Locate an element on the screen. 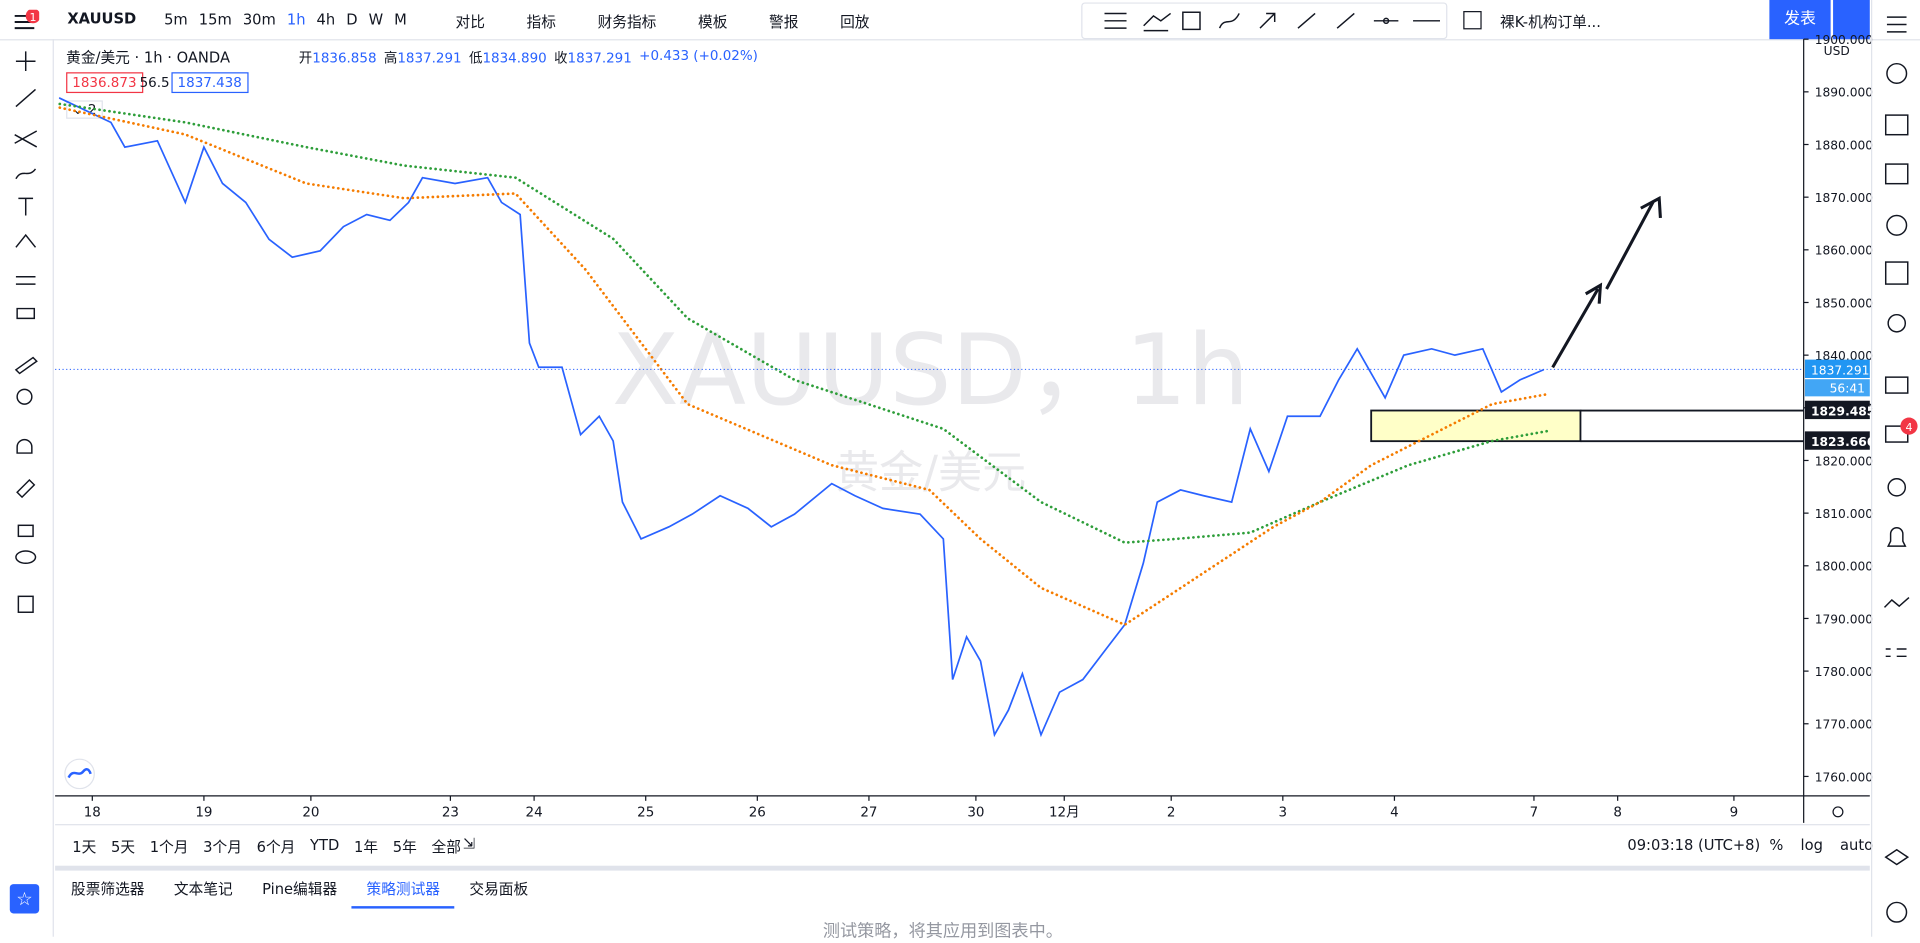 This screenshot has width=1920, height=943. zone-label: 1829.485 is located at coordinates (1843, 411).